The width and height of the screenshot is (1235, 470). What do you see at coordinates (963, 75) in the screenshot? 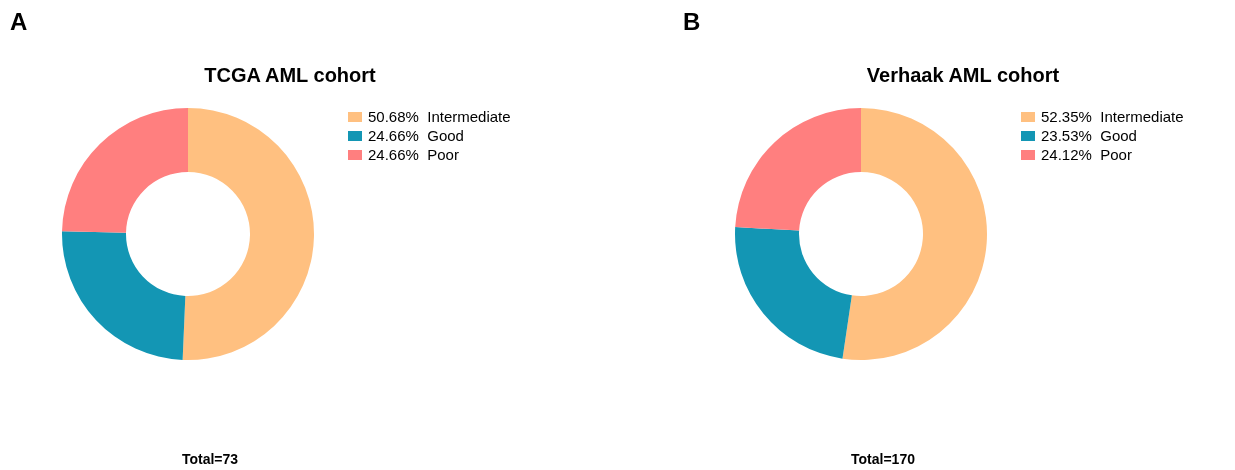
I see `chart-title: Verhaak AML cohort` at bounding box center [963, 75].